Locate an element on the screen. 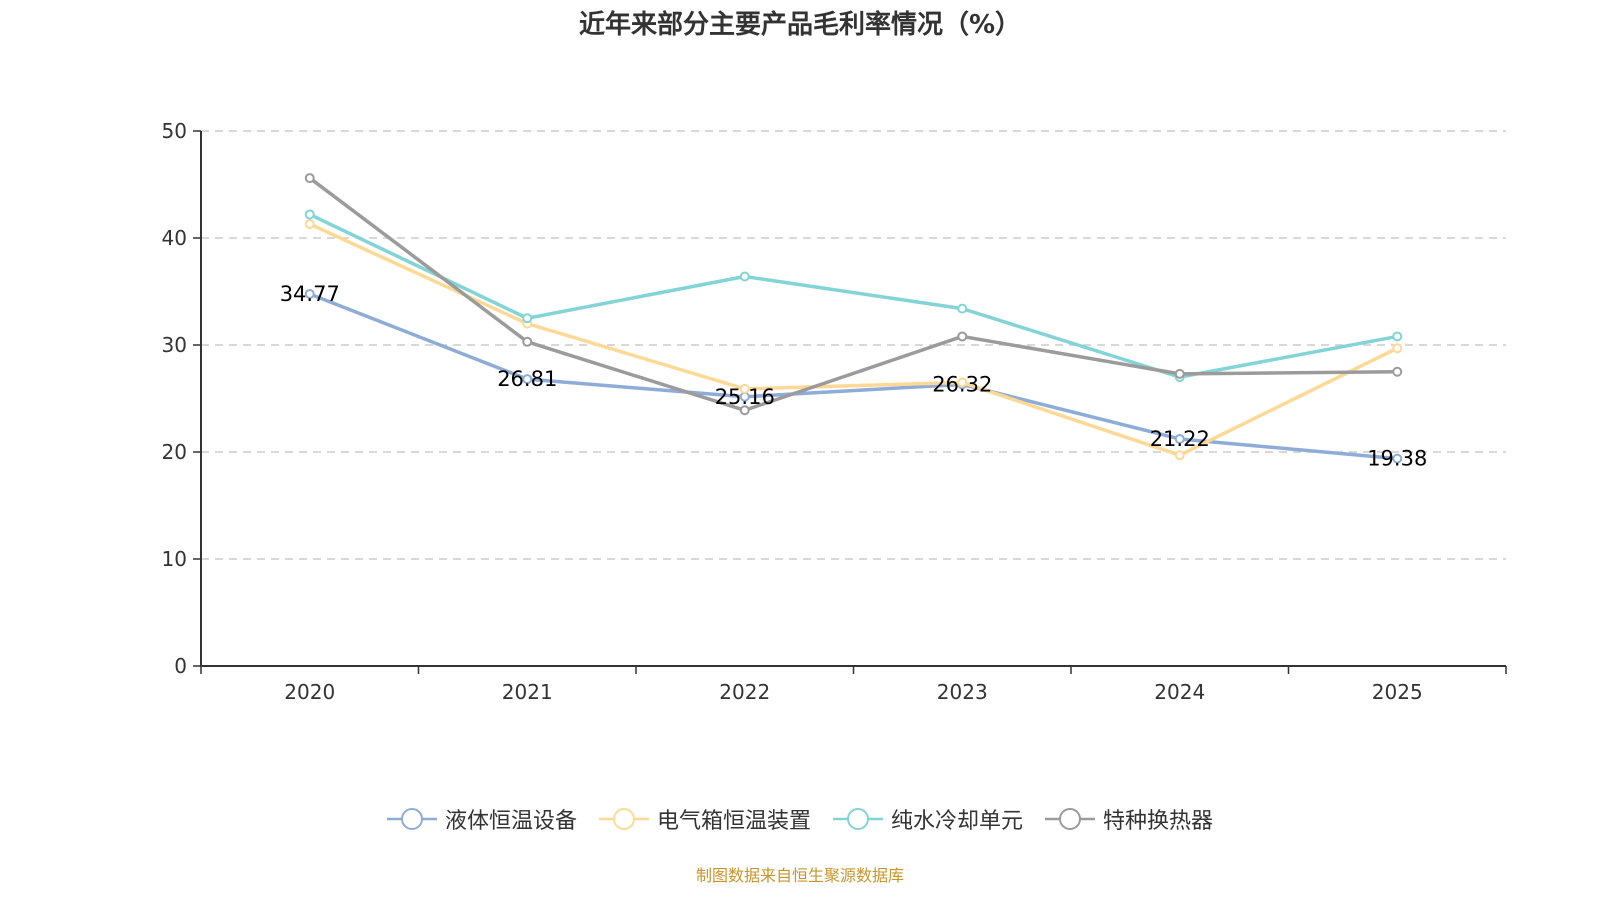  x-tick-label: 2025 is located at coordinates (1397, 692).